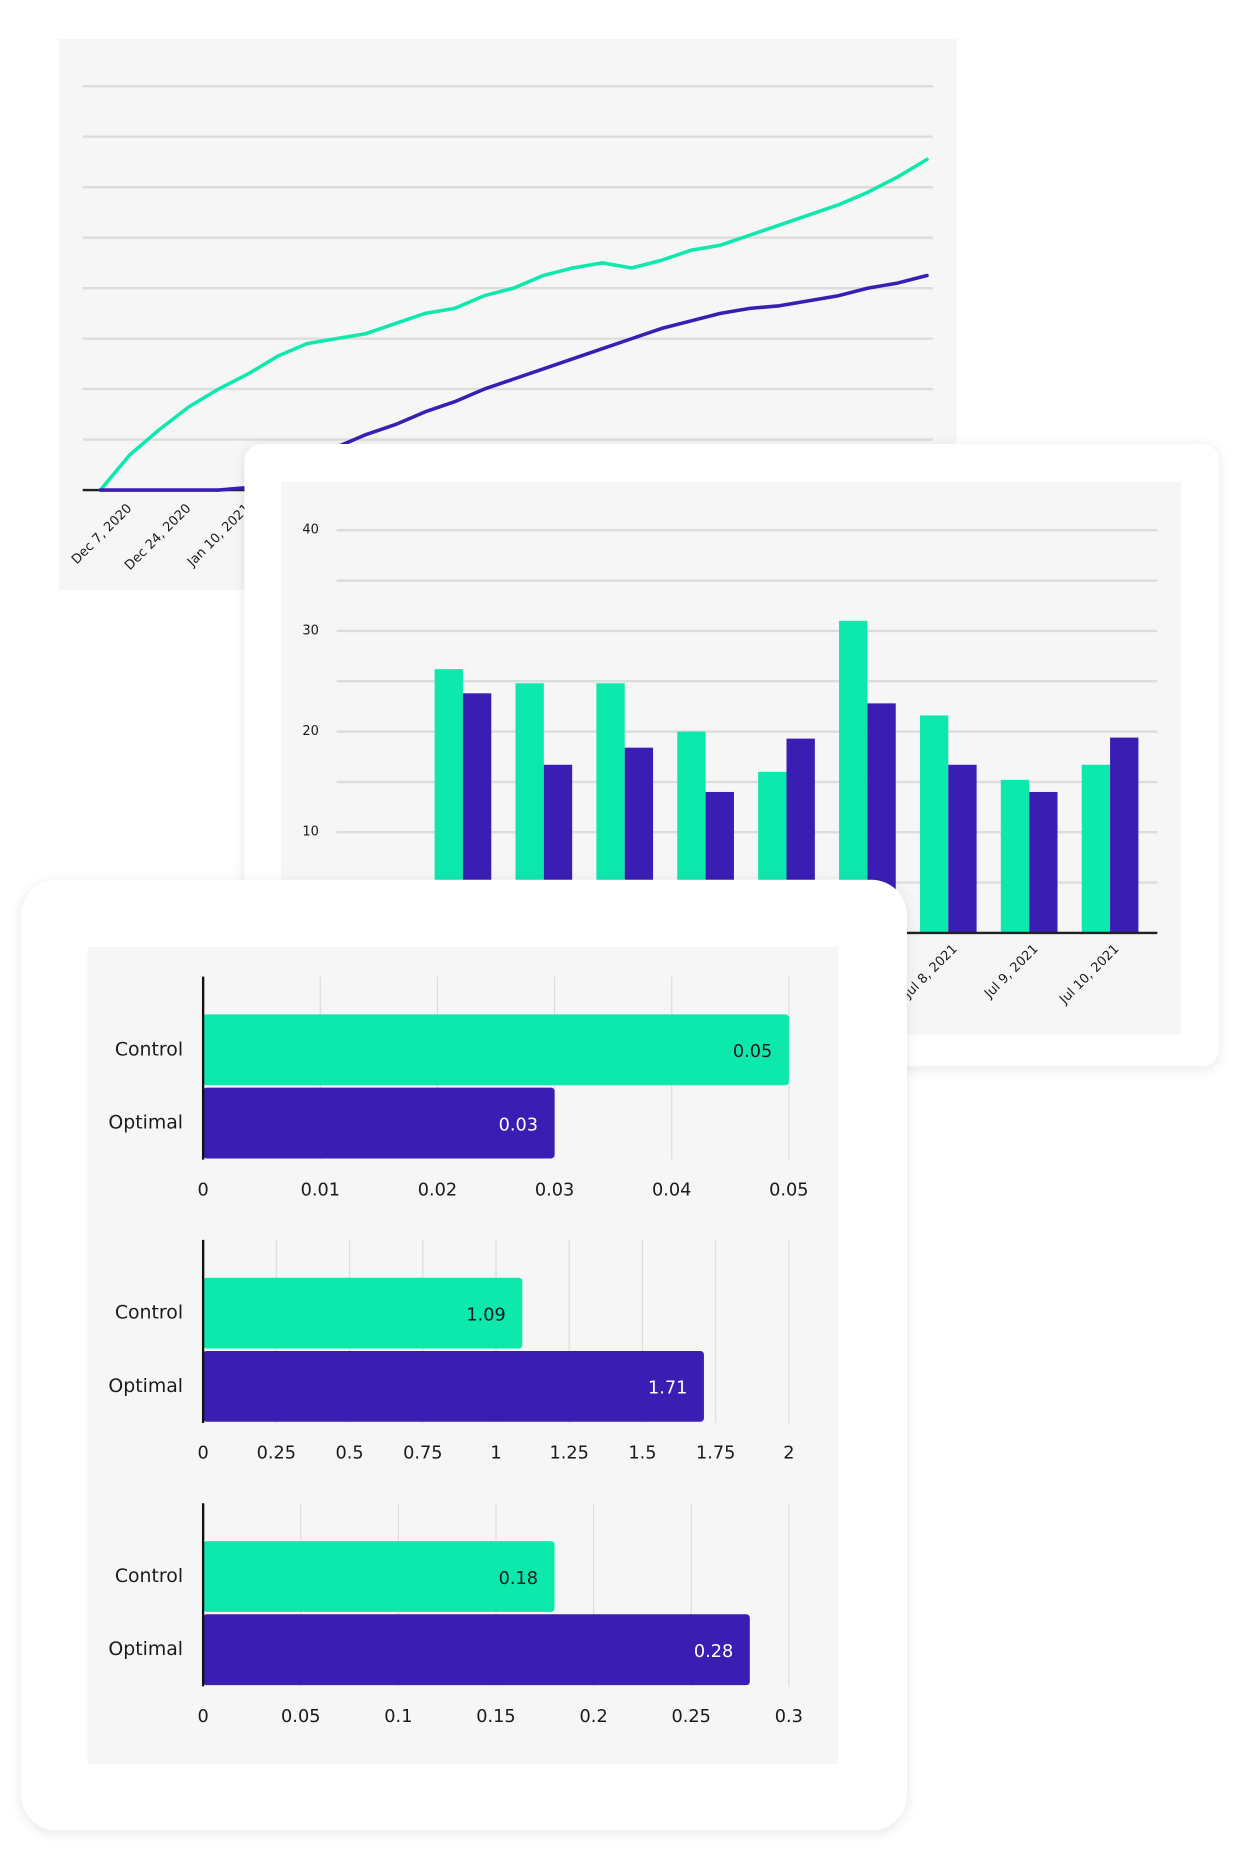 This screenshot has width=1240, height=1854. Describe the element at coordinates (569, 1454) in the screenshot. I see `x-tick-label: 1.25` at that location.